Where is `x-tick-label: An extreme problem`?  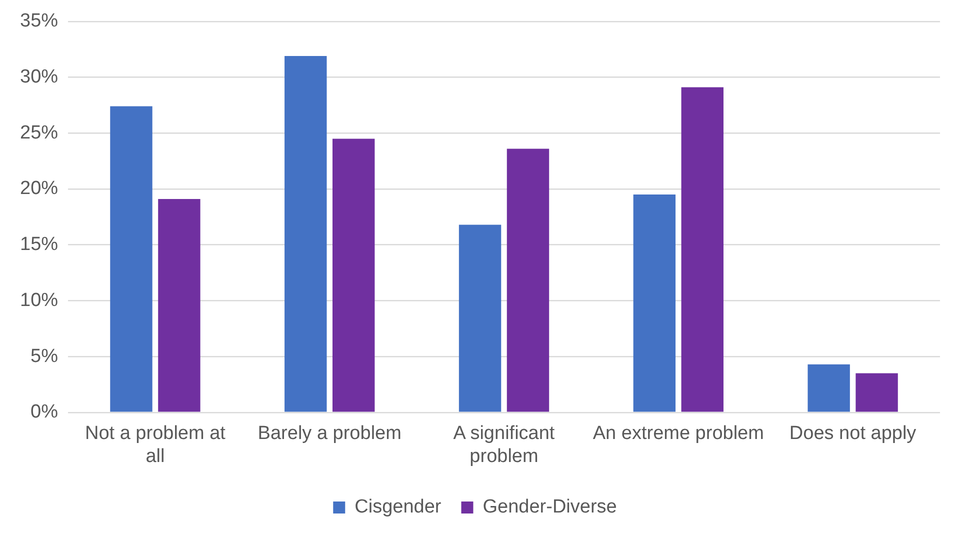
x-tick-label: An extreme problem is located at coordinates (678, 433).